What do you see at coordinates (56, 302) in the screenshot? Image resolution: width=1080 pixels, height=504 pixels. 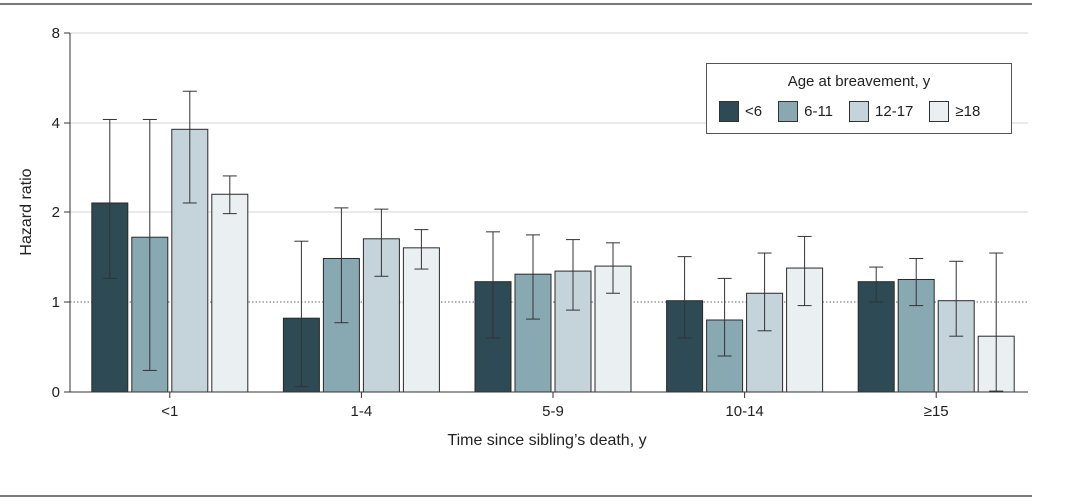 I see `y-tick-label: 1` at bounding box center [56, 302].